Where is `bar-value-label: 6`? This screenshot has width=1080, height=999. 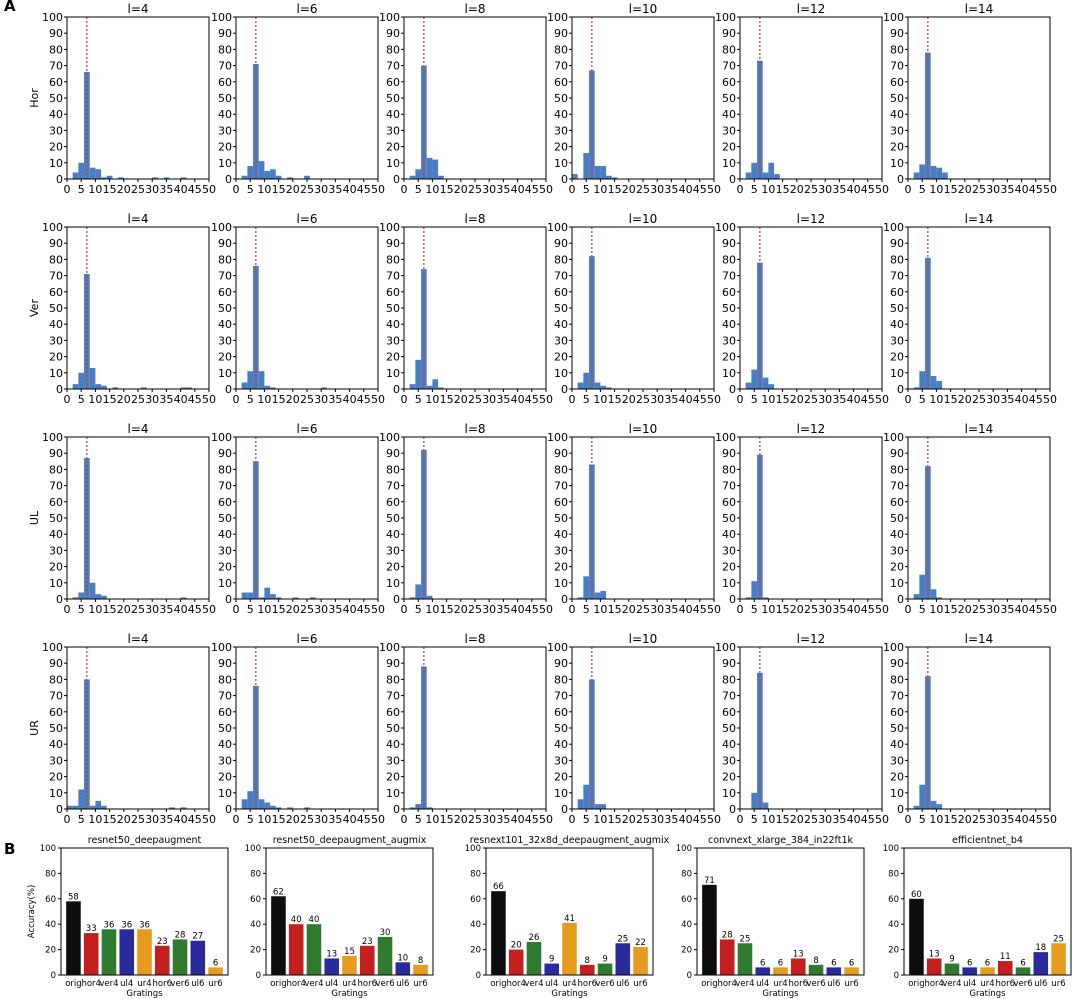
bar-value-label: 6 is located at coordinates (851, 963).